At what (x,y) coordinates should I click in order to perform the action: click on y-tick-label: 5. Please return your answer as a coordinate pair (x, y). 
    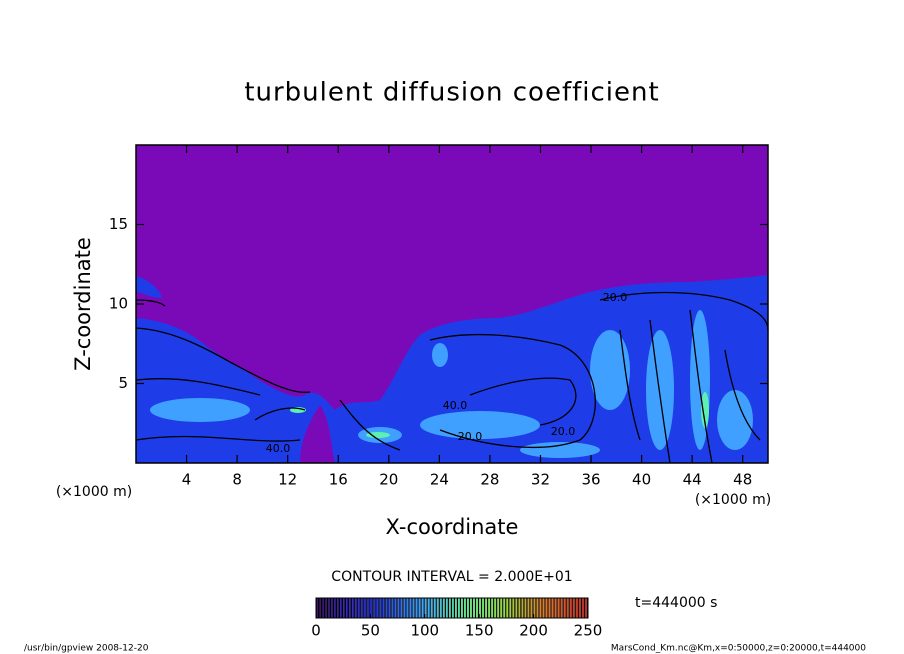
    Looking at the image, I should click on (123, 383).